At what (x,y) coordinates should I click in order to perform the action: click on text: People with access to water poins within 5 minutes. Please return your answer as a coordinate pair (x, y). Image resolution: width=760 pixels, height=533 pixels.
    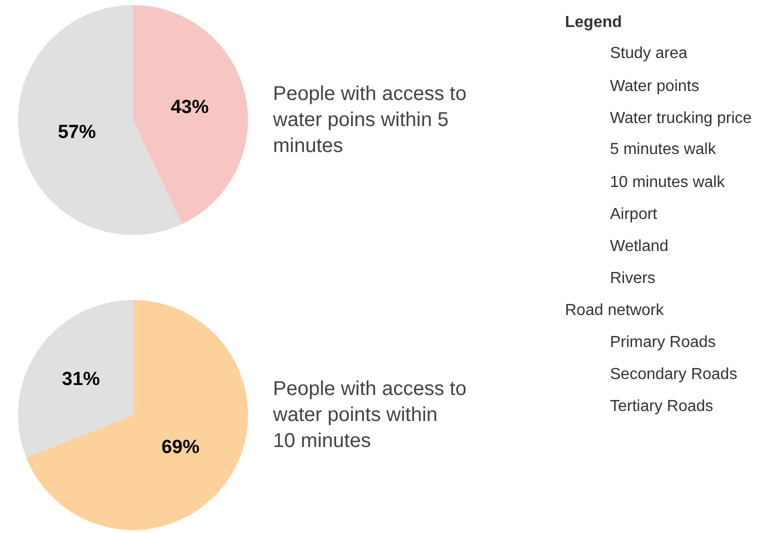
    Looking at the image, I should click on (369, 120).